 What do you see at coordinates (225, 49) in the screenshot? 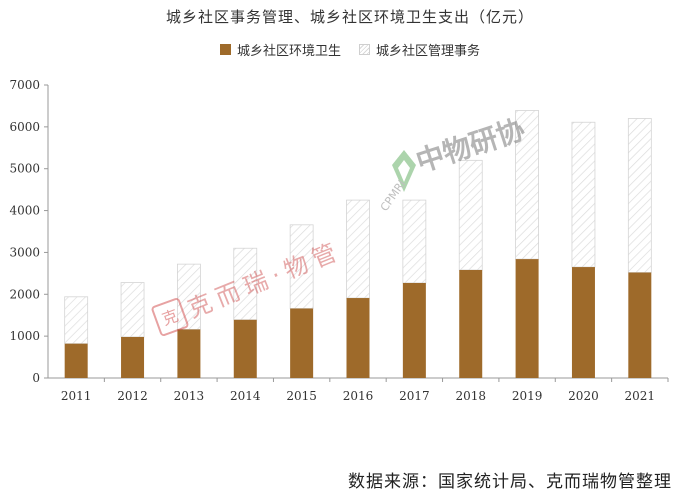
I see `legend-swatch-environment` at bounding box center [225, 49].